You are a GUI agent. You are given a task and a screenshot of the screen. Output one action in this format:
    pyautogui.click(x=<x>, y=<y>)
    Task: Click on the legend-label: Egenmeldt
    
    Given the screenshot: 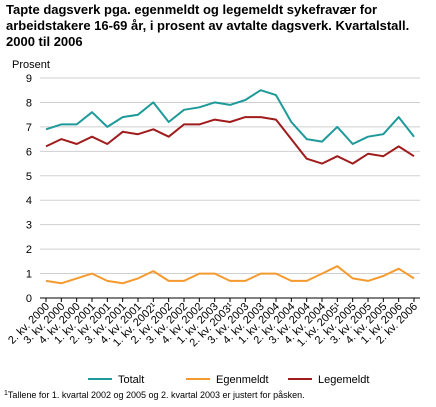 What is the action you would take?
    pyautogui.click(x=242, y=380)
    